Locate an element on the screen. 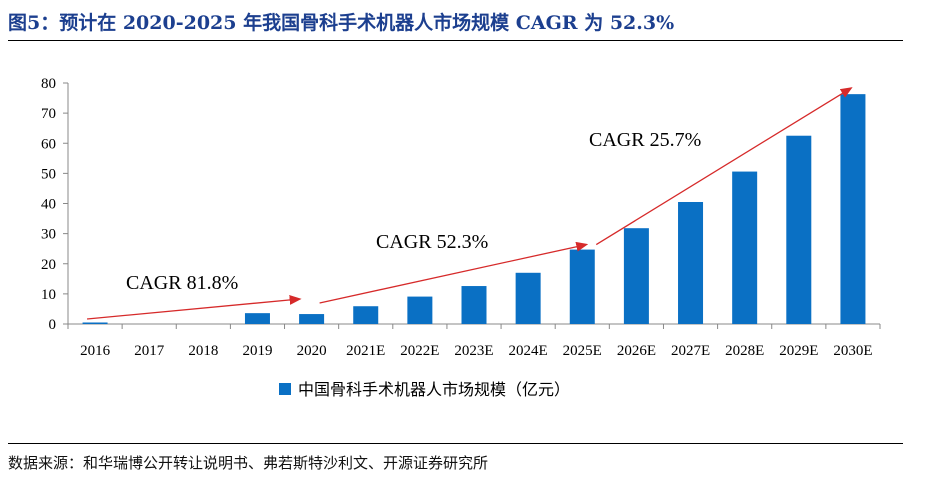 The height and width of the screenshot is (484, 927). y-tick-label: 30 is located at coordinates (48, 235).